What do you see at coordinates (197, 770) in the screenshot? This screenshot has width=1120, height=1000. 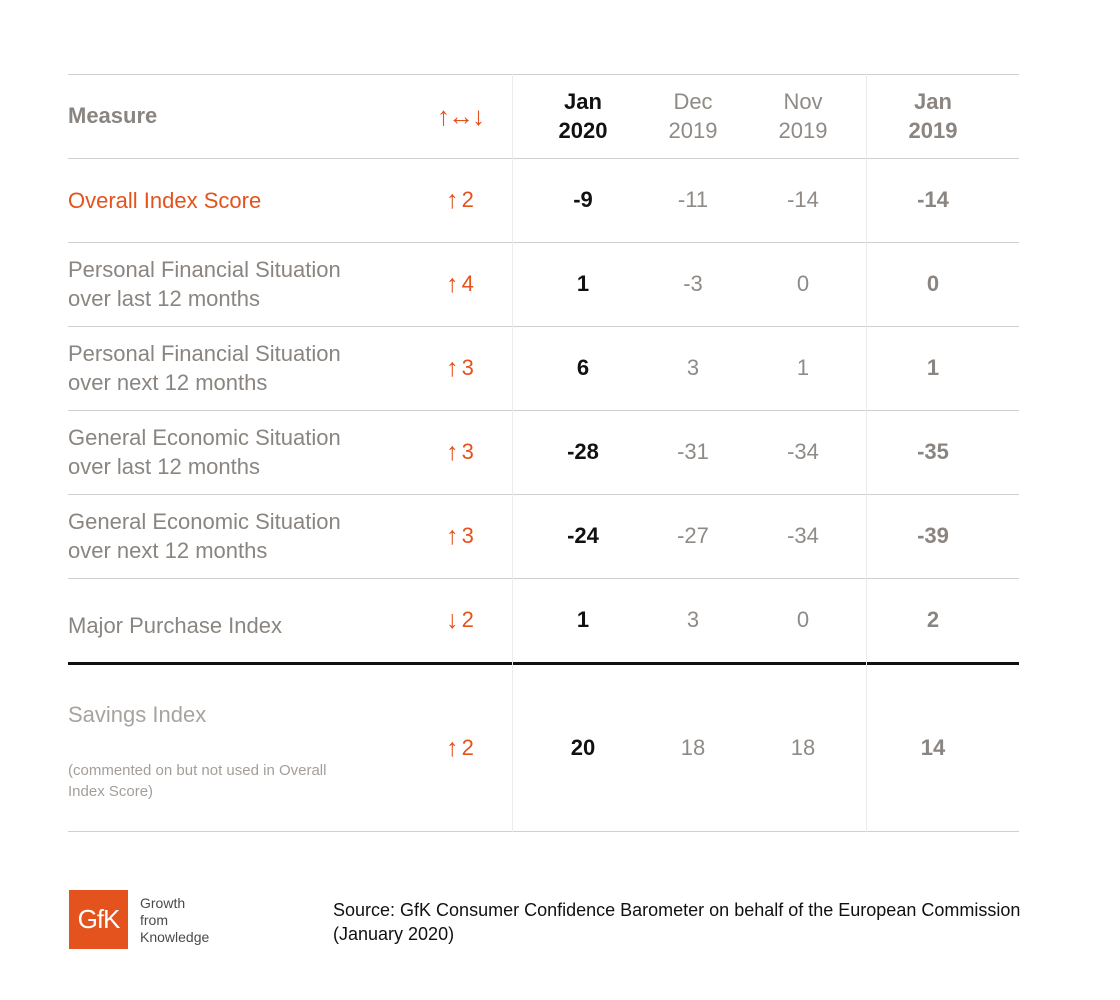 I see `footnote-line: (commented on but not used in Overall` at bounding box center [197, 770].